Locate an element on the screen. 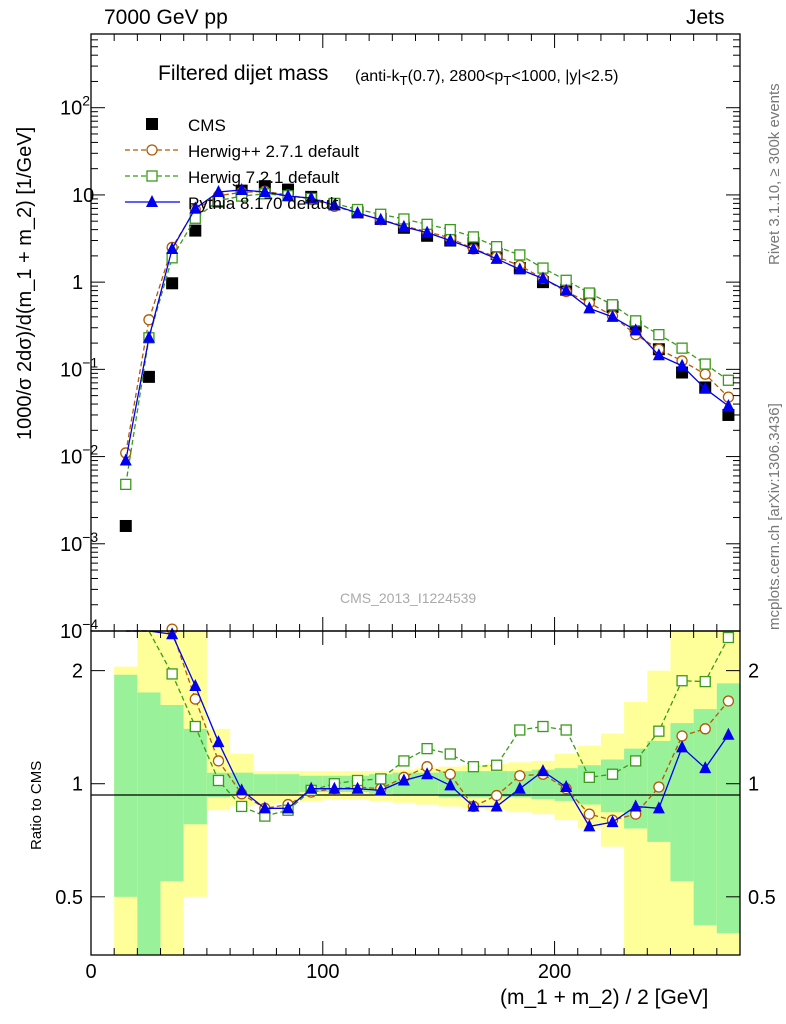 The width and height of the screenshot is (786, 1024). ratio-y-tick-label-right: 0.5 is located at coordinates (762, 898).